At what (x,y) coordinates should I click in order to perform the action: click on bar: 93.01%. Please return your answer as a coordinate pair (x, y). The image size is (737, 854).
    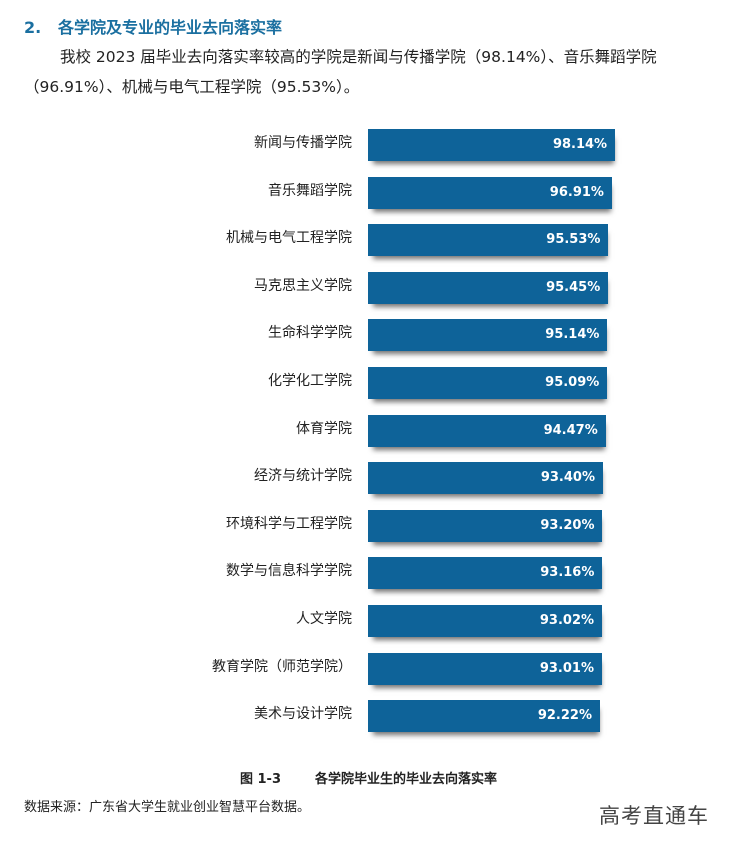
    Looking at the image, I should click on (485, 668).